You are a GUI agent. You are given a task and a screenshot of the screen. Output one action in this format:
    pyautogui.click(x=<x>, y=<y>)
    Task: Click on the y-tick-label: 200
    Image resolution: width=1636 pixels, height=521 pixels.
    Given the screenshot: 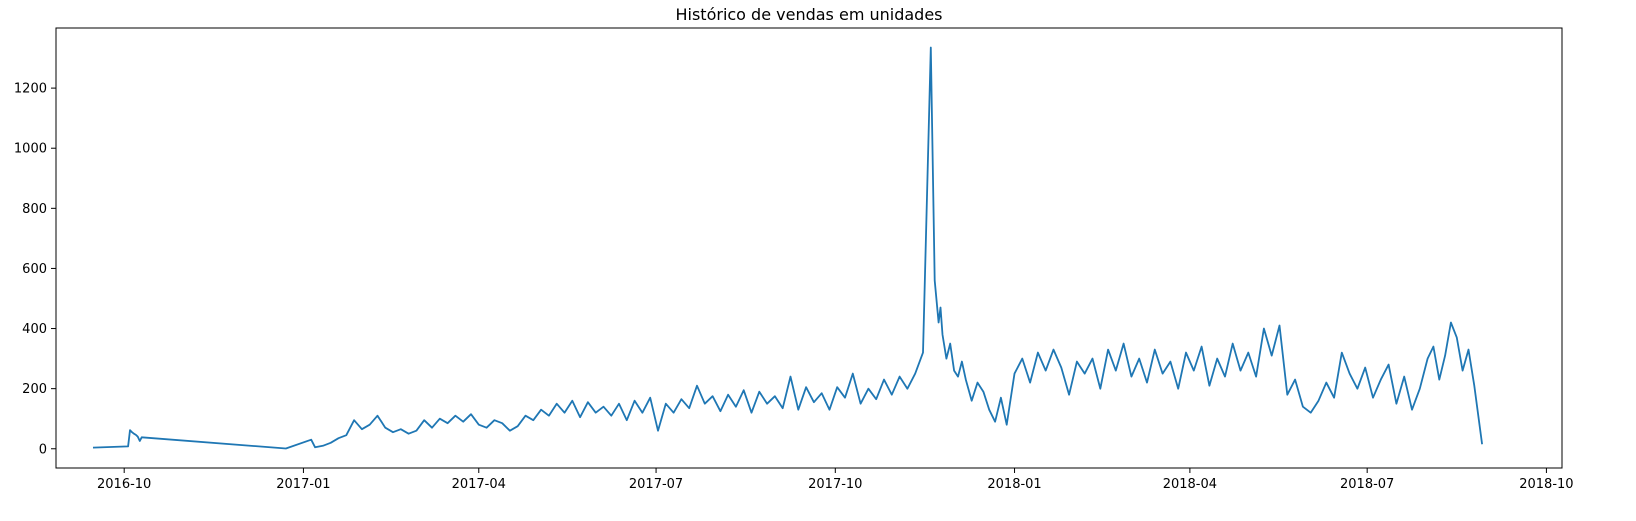 What is the action you would take?
    pyautogui.click(x=34, y=389)
    